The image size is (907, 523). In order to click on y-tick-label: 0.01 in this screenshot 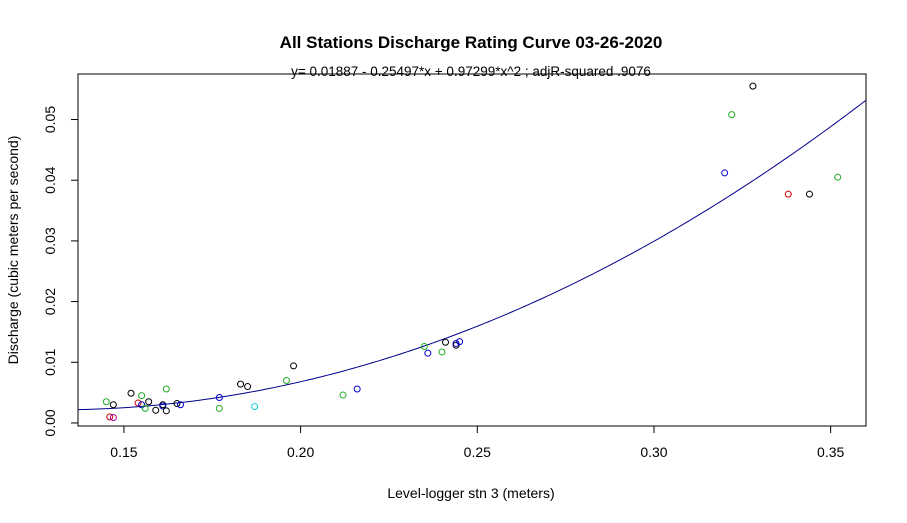, I will do `click(50, 361)`.